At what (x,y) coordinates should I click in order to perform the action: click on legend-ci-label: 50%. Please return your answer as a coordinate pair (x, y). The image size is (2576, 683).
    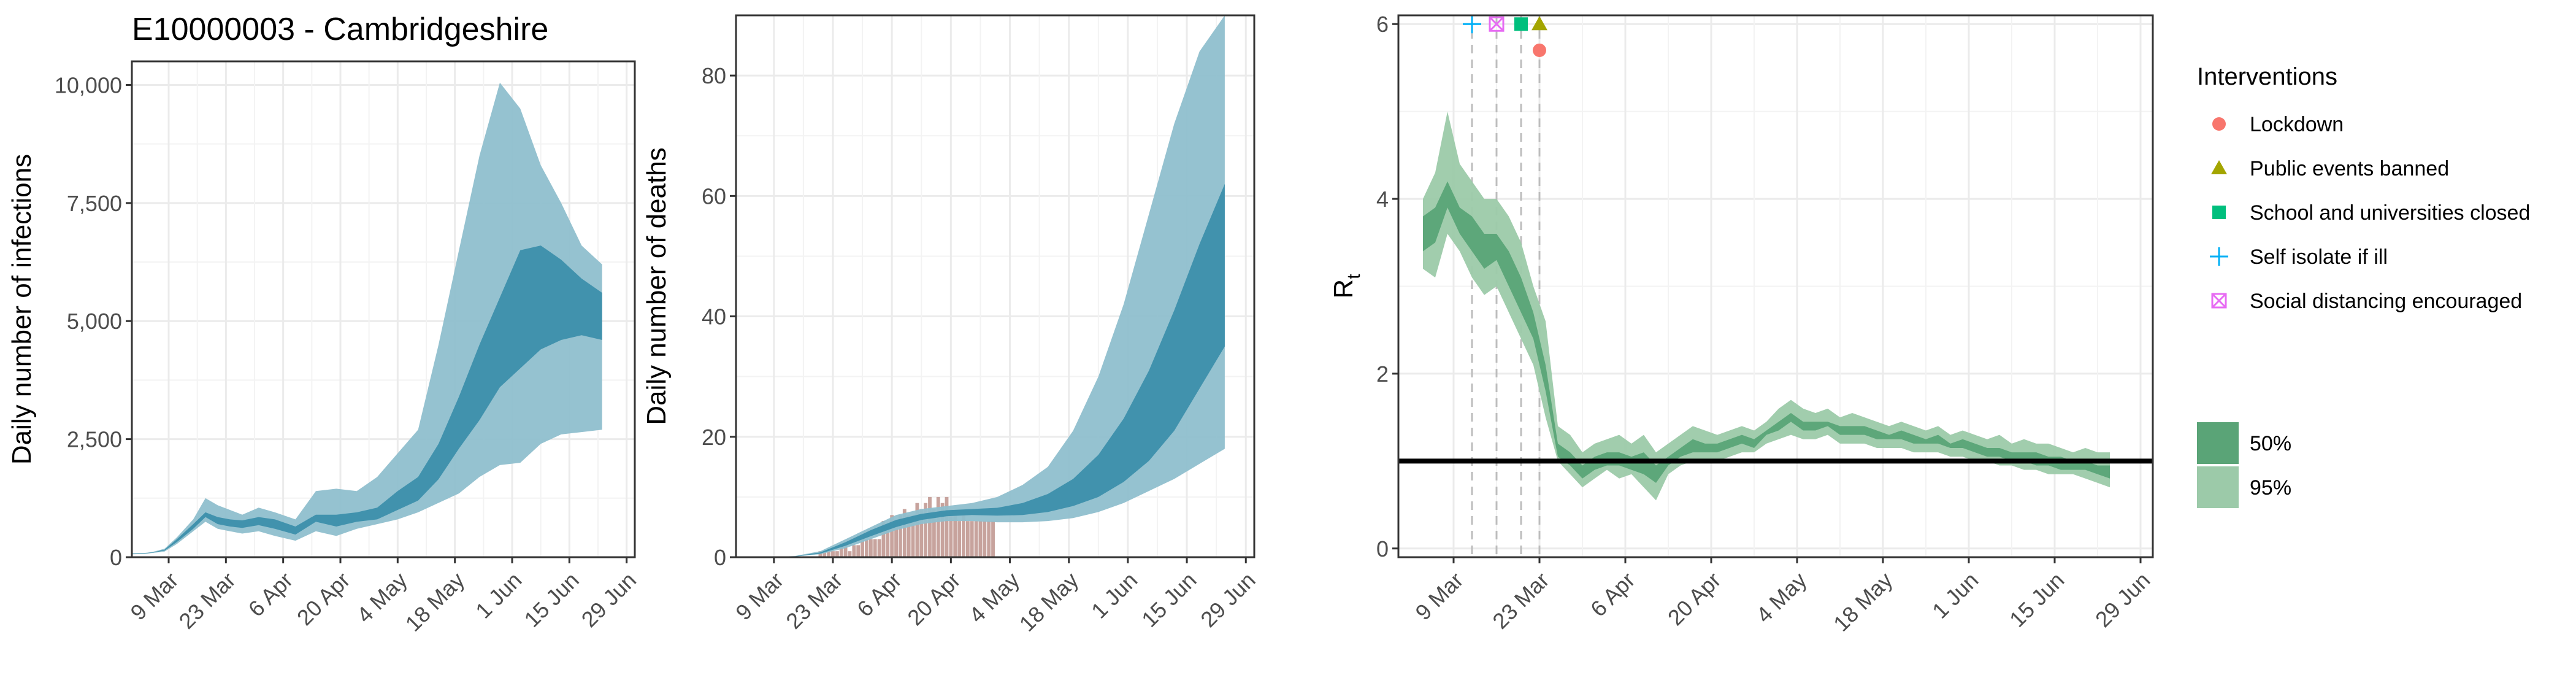
    Looking at the image, I should click on (2270, 443).